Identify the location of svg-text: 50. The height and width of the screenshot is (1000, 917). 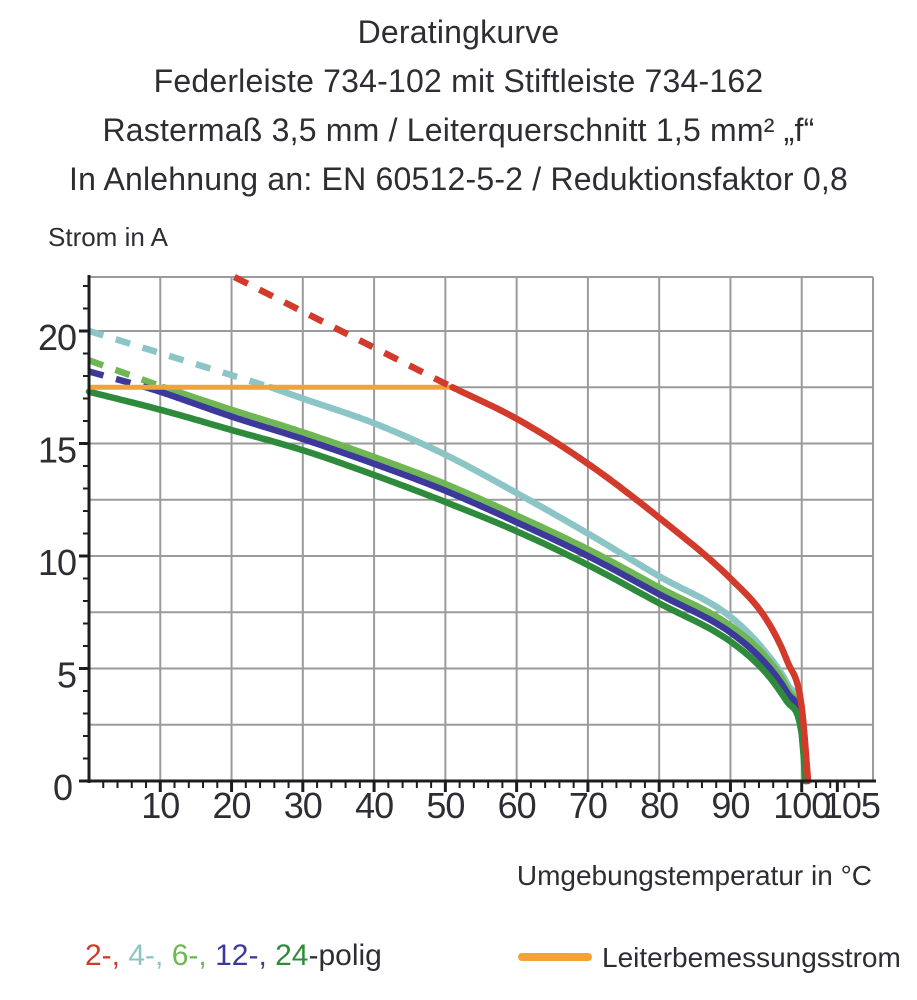
(445, 805).